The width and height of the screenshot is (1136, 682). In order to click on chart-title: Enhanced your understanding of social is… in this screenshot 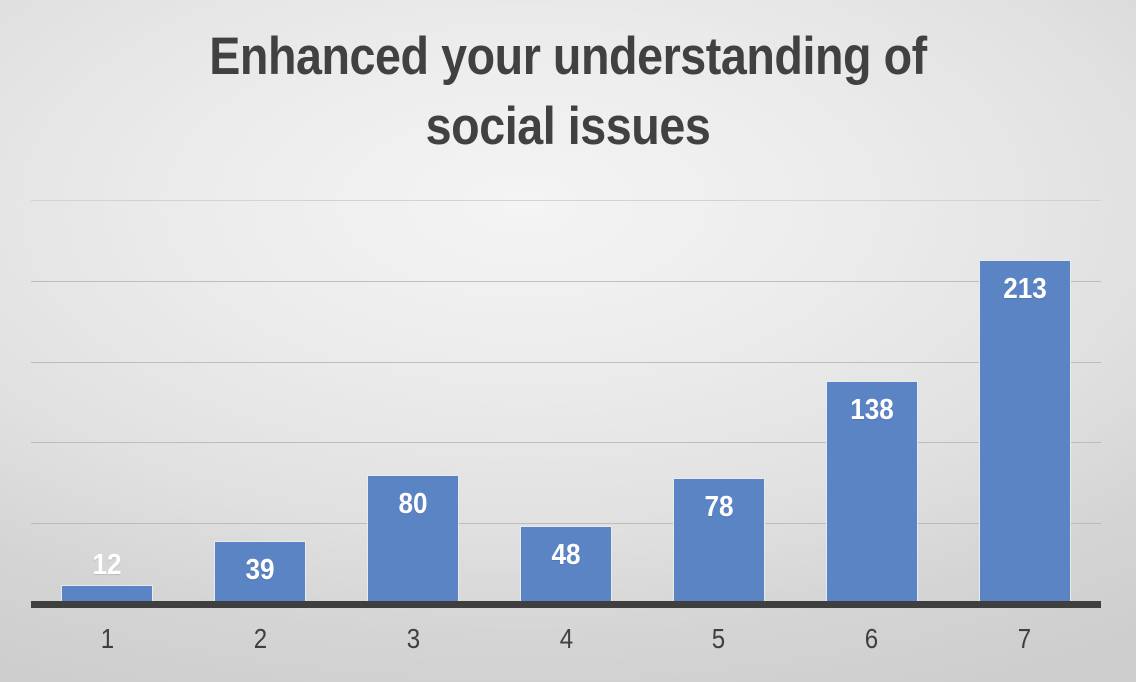, I will do `click(568, 92)`.